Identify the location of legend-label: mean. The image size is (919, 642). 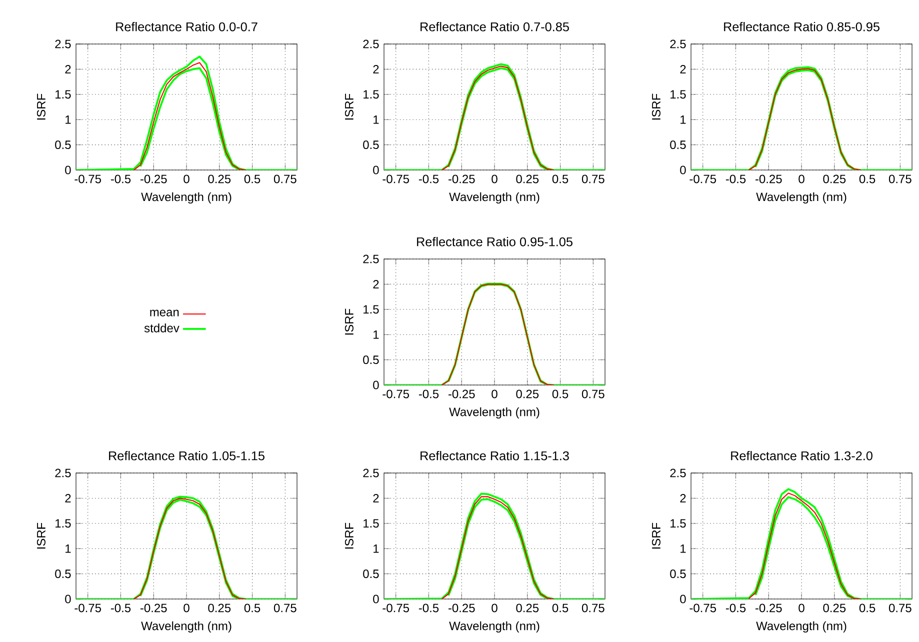
(164, 313).